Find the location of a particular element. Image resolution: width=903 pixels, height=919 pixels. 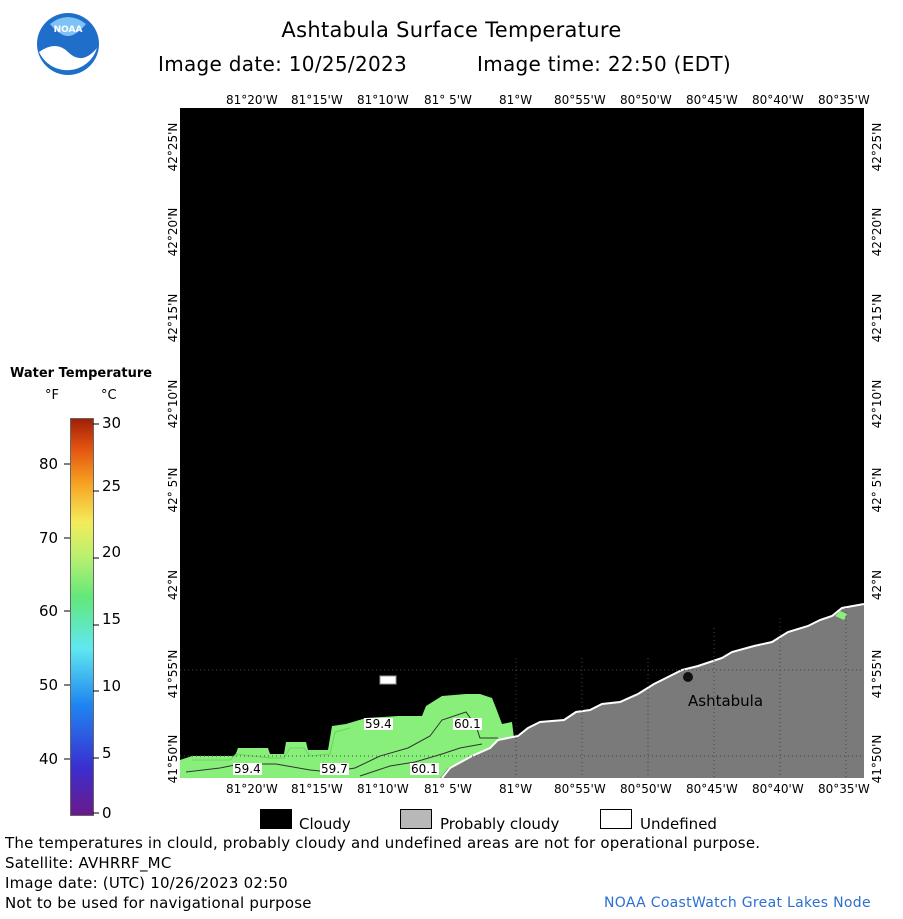

legend-f-value: 40 is located at coordinates (49, 759).